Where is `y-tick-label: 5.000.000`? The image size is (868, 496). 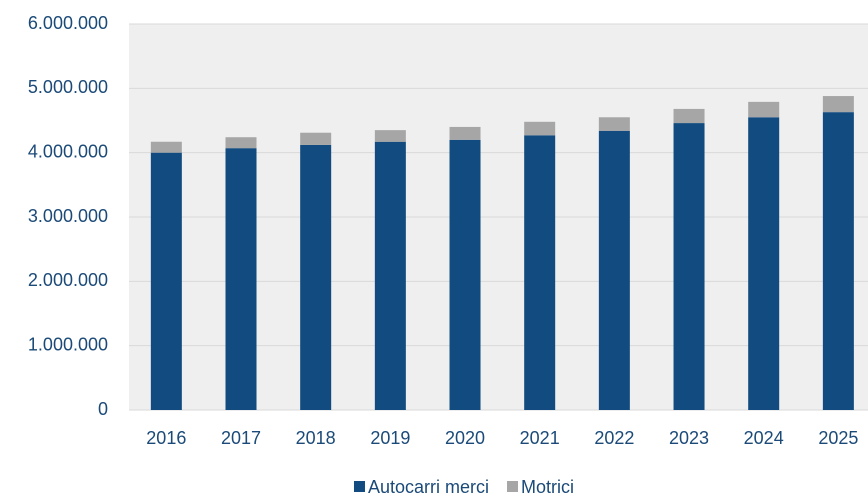
y-tick-label: 5.000.000 is located at coordinates (68, 87).